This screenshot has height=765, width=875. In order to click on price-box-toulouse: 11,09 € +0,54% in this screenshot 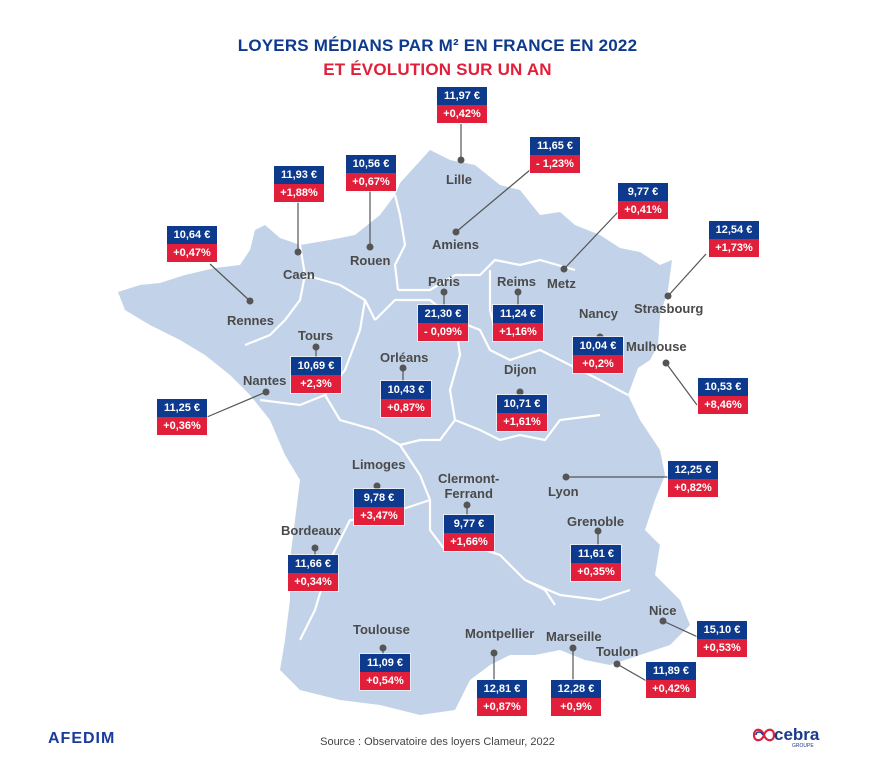, I will do `click(385, 672)`.